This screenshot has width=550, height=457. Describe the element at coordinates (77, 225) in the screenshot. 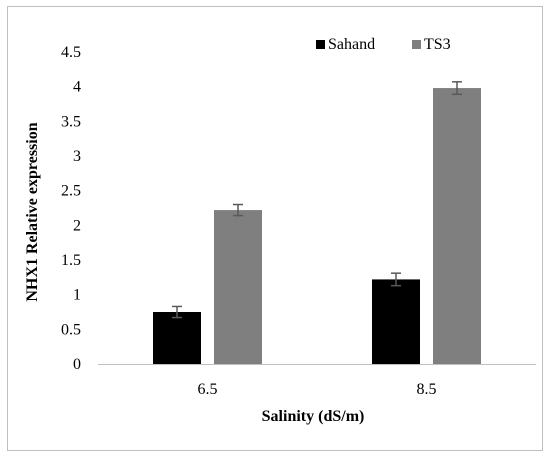

I see `y-tick-label: 2` at that location.